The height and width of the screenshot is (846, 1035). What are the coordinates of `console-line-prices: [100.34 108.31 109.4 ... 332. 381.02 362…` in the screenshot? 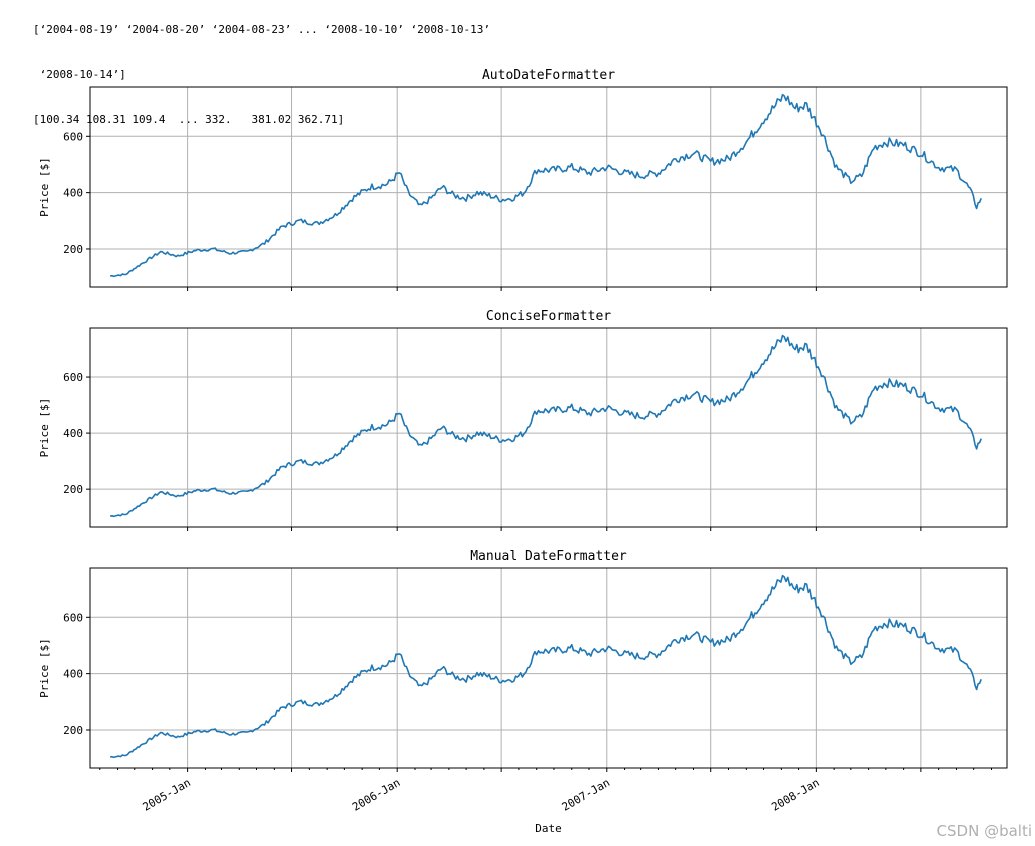 It's located at (189, 119).